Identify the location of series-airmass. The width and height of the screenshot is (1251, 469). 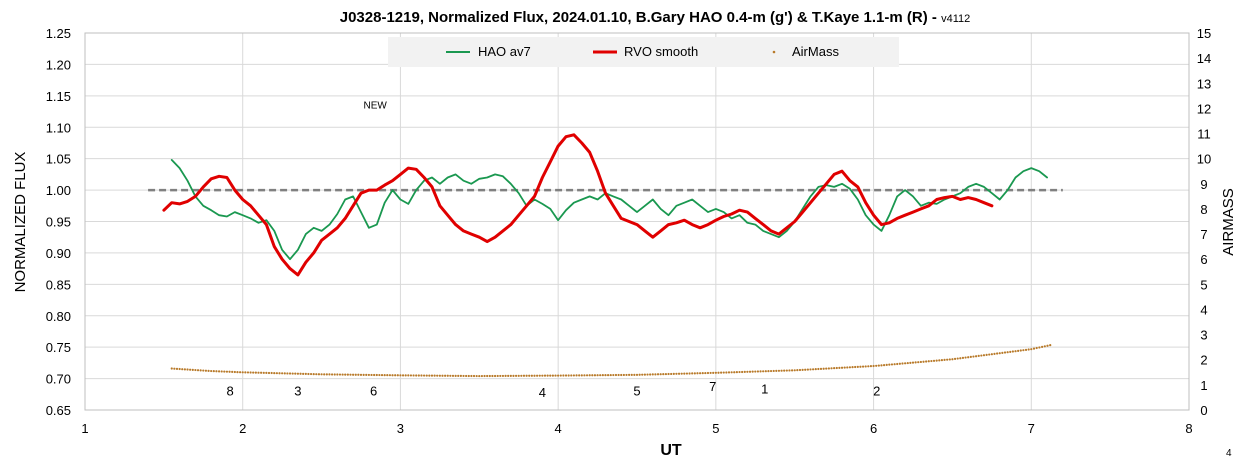
(611, 361).